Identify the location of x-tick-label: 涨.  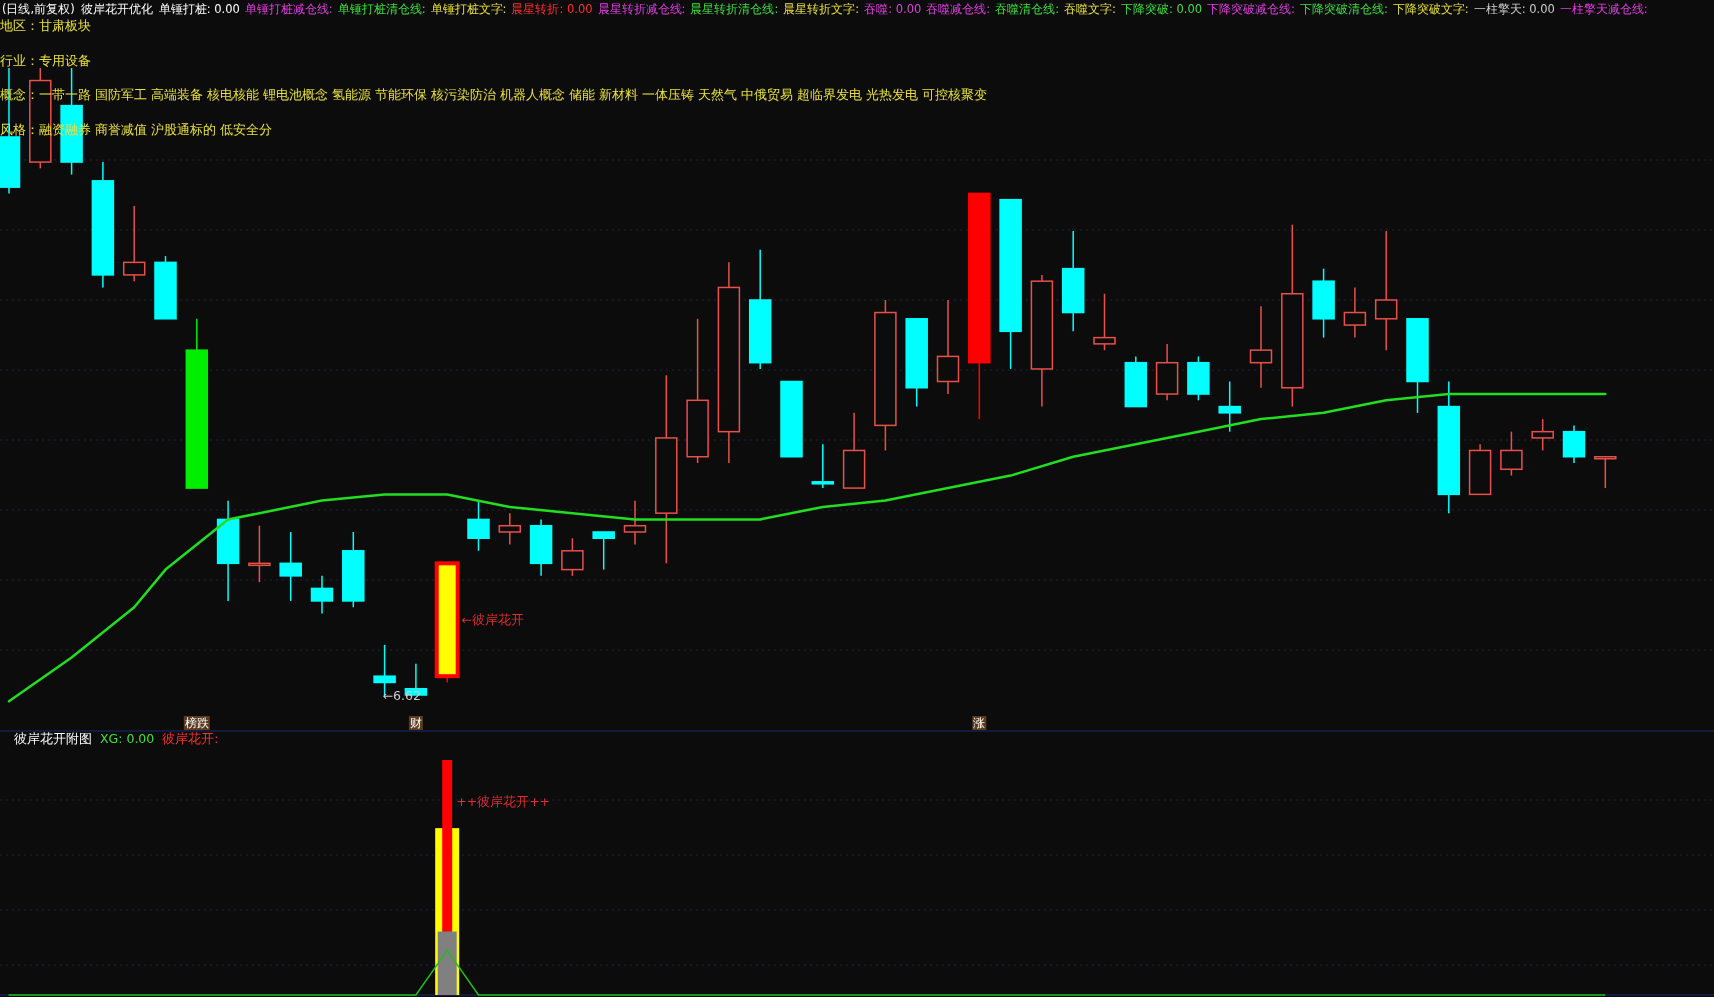
(979, 723).